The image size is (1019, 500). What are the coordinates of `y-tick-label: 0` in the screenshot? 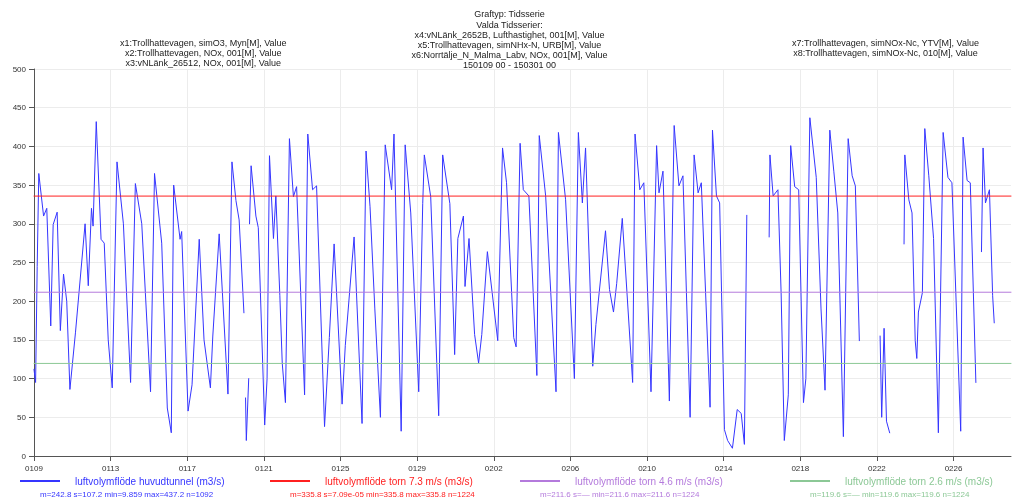 It's located at (24, 456).